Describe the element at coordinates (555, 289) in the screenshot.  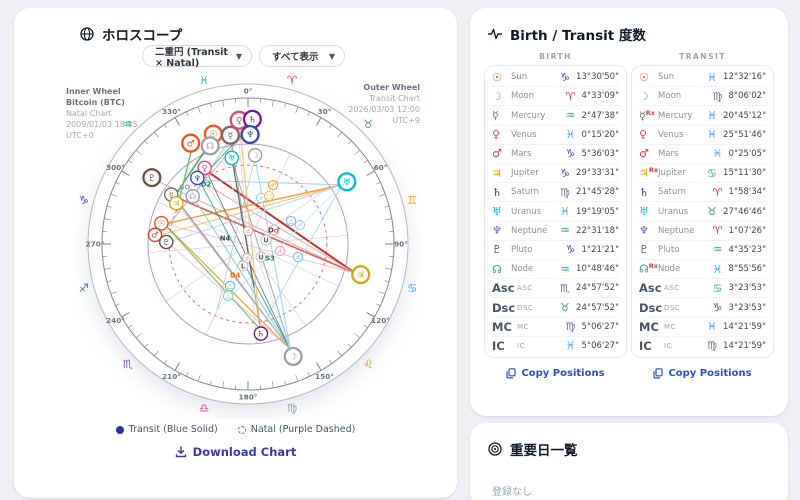
I see `angle-row-asc: Asc ASC ♏ 24°57'52"` at that location.